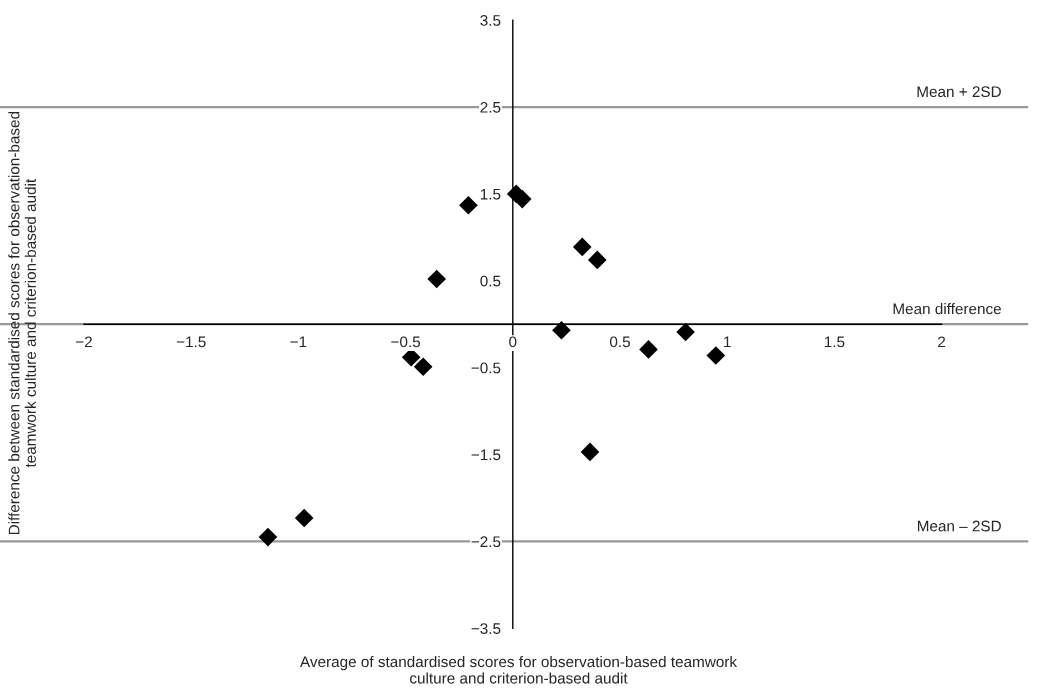 The image size is (1037, 695). I want to click on ref-line-label: Mean difference, so click(947, 309).